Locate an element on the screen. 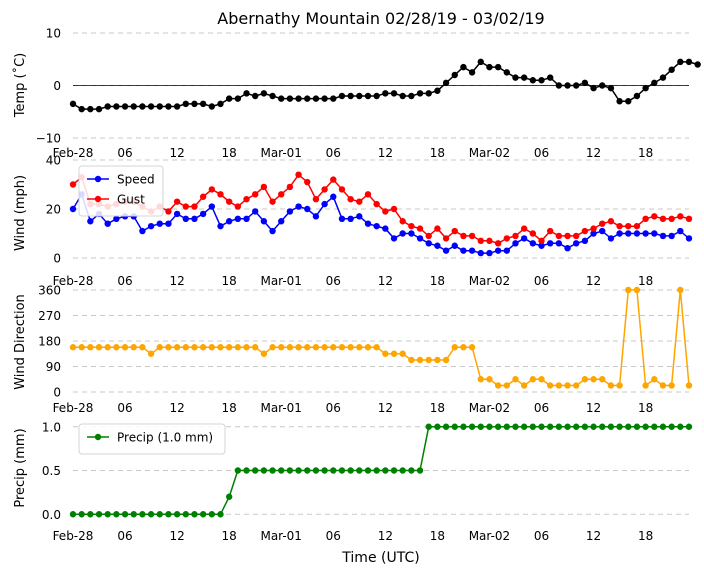 The image size is (704, 573). y-tick-label: 180 is located at coordinates (49, 342).